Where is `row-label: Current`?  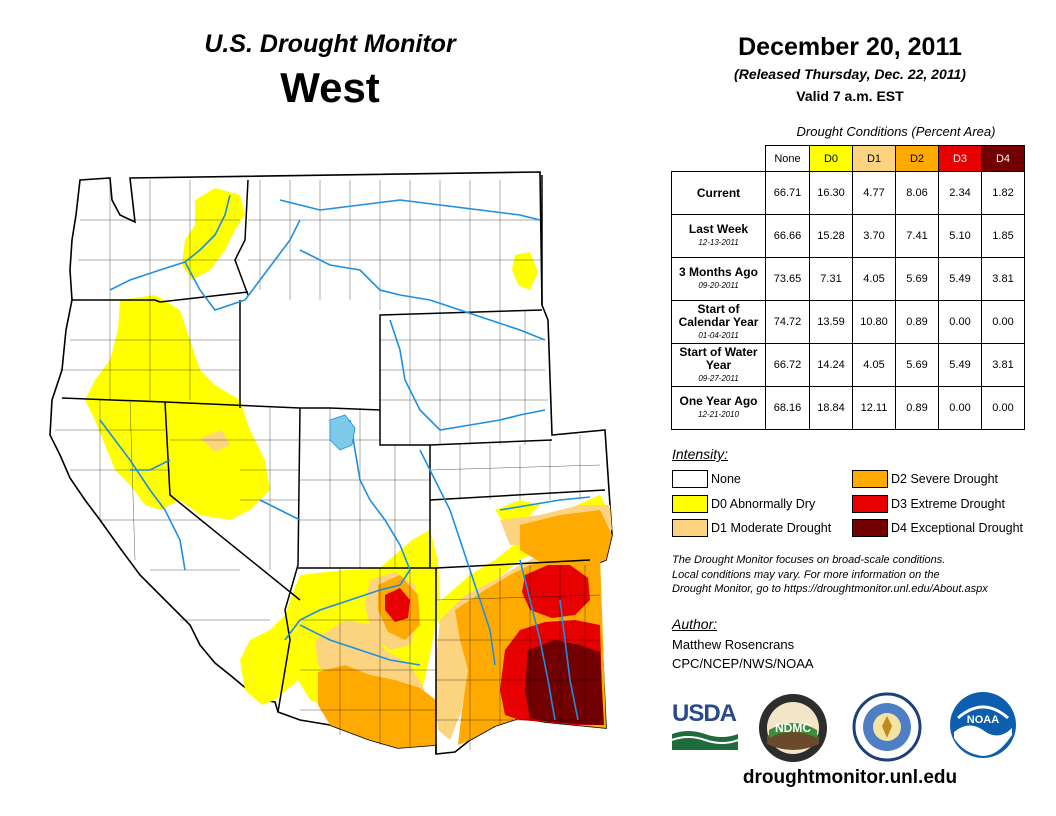
row-label: Current is located at coordinates (718, 193).